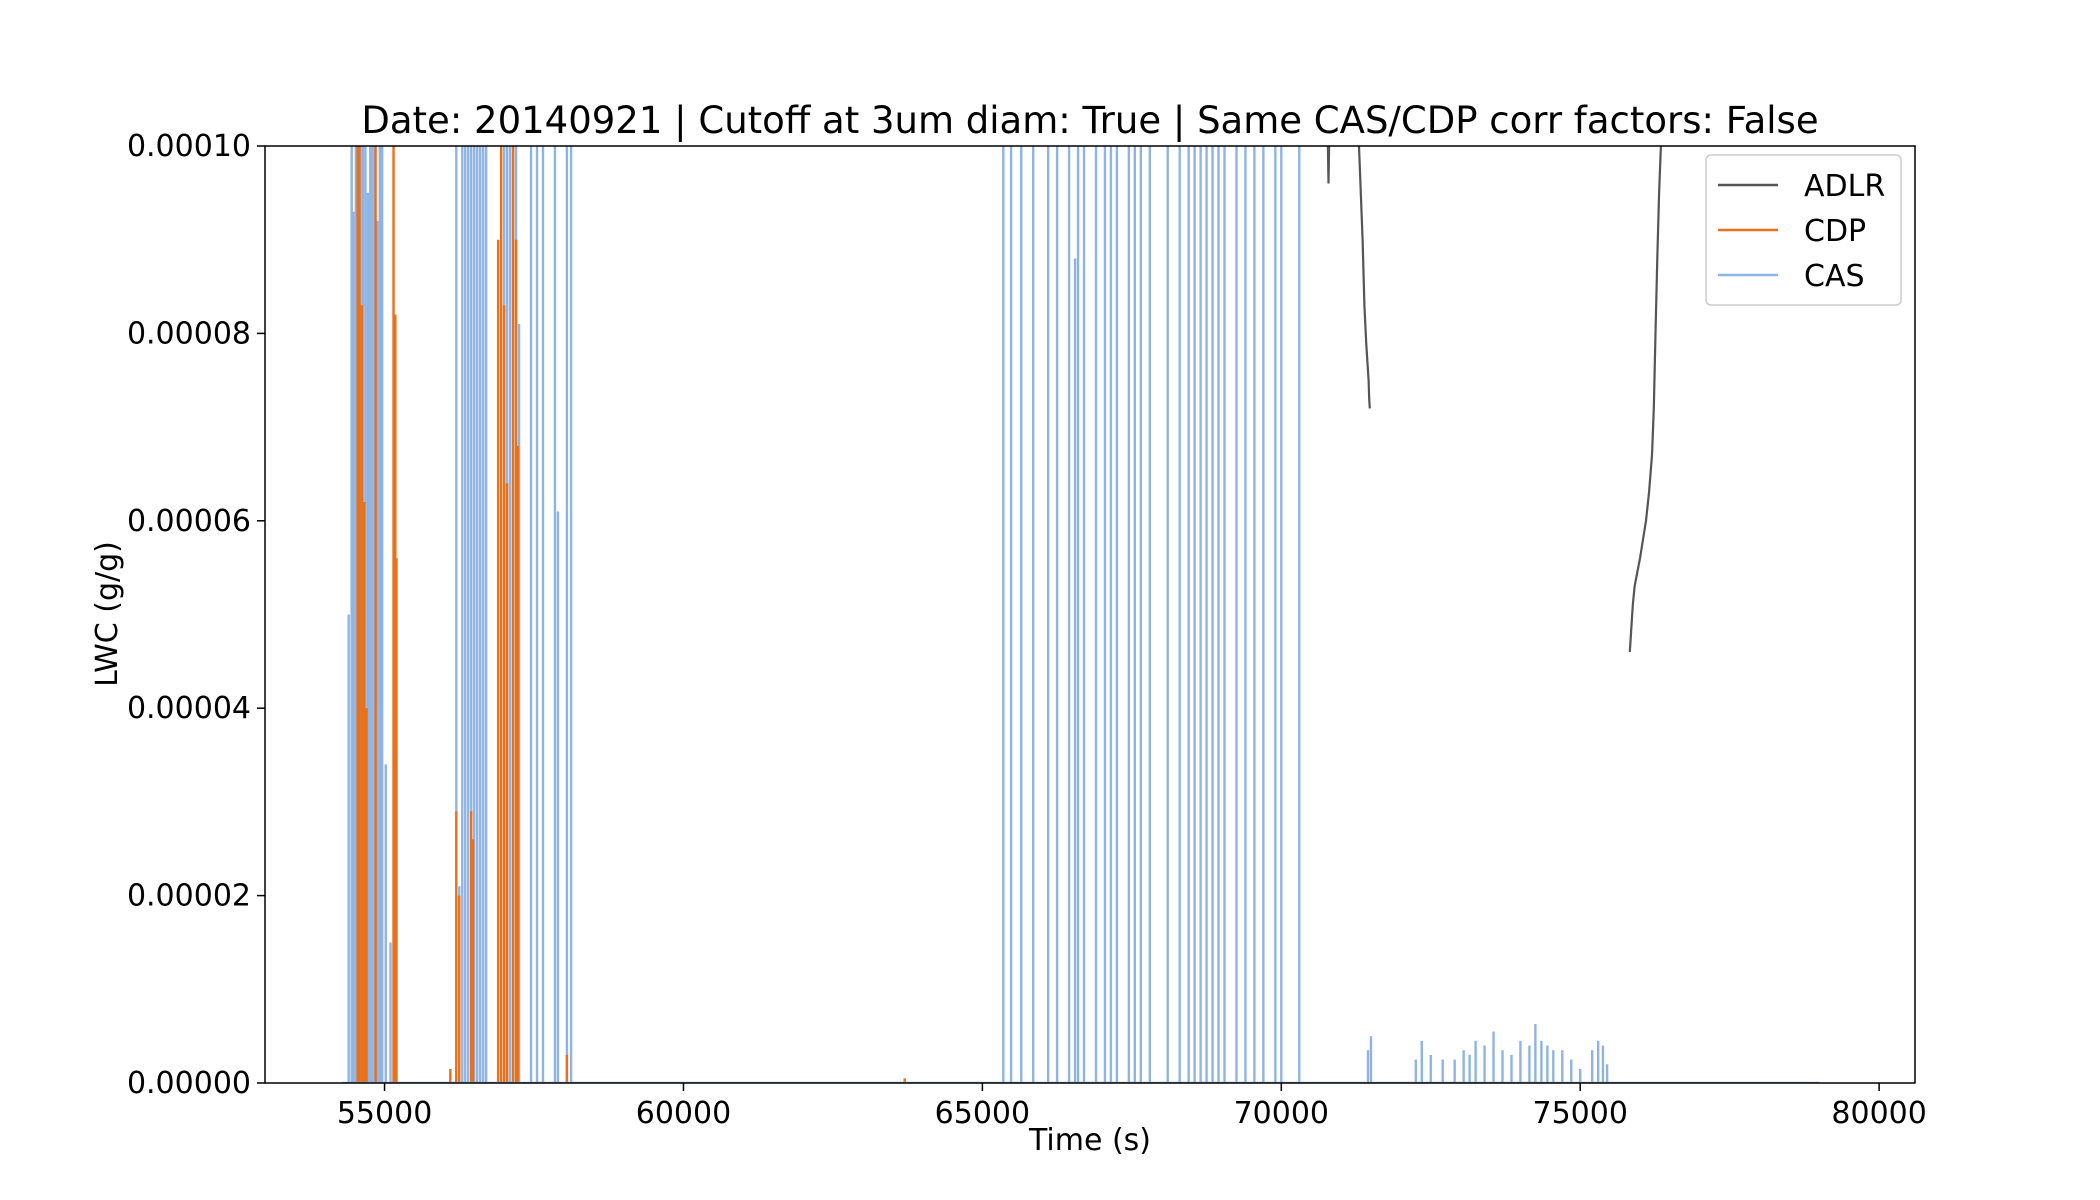  What do you see at coordinates (189, 333) in the screenshot?
I see `y-tick-label: 0.00008` at bounding box center [189, 333].